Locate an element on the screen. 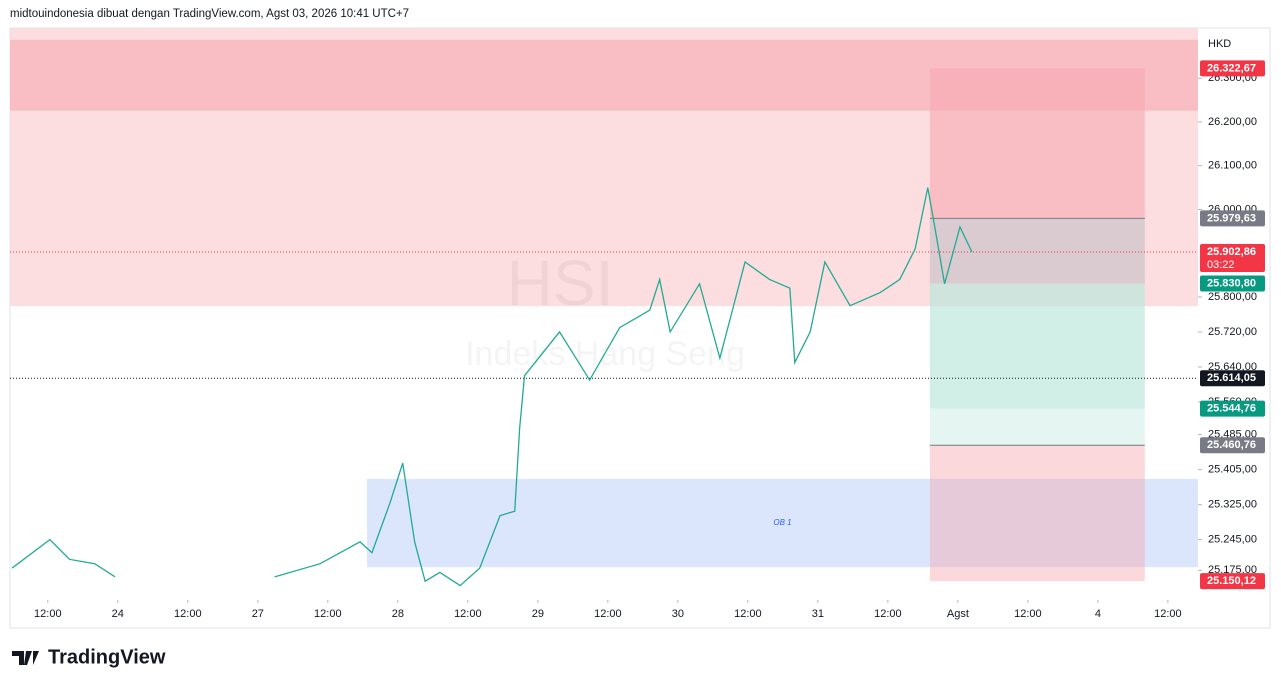 The height and width of the screenshot is (688, 1281). x-tick-label: 30 is located at coordinates (678, 614).